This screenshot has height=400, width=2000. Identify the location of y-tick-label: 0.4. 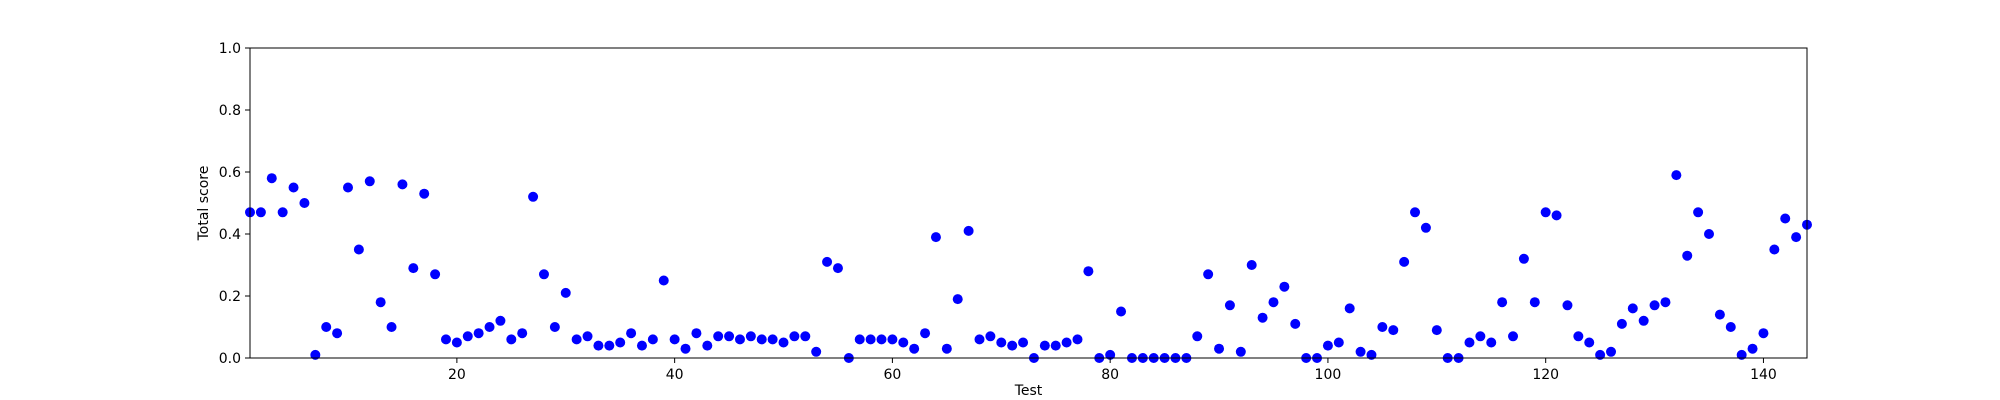
(230, 235).